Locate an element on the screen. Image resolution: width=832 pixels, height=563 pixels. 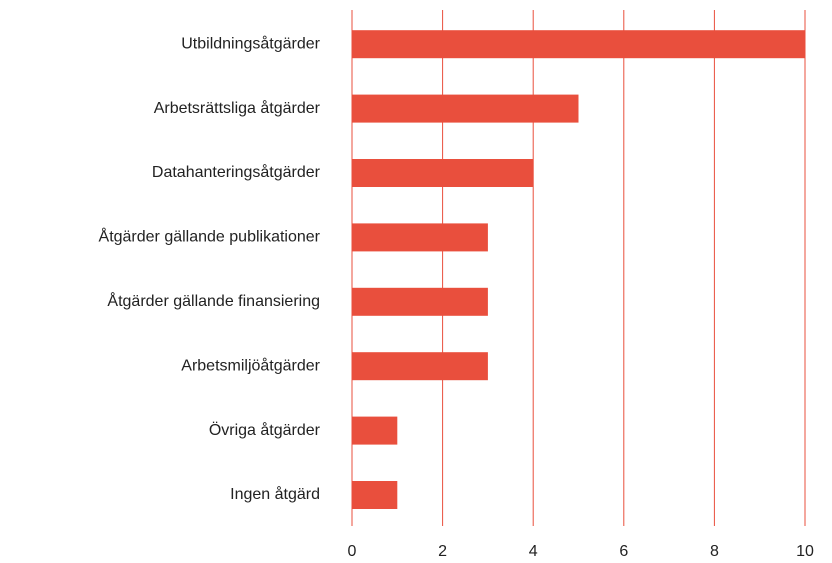
y-tick-label: Utbildningsåtgärder is located at coordinates (250, 43).